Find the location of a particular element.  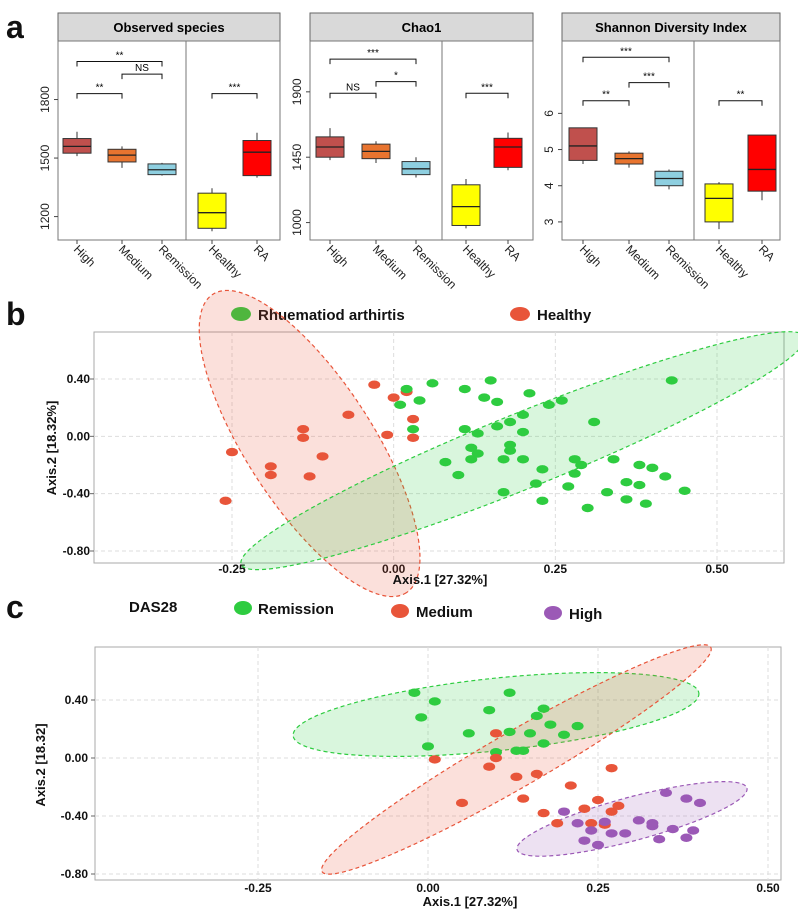

legend-c: DAS28 Remission Medium High is located at coordinates (365, 611).